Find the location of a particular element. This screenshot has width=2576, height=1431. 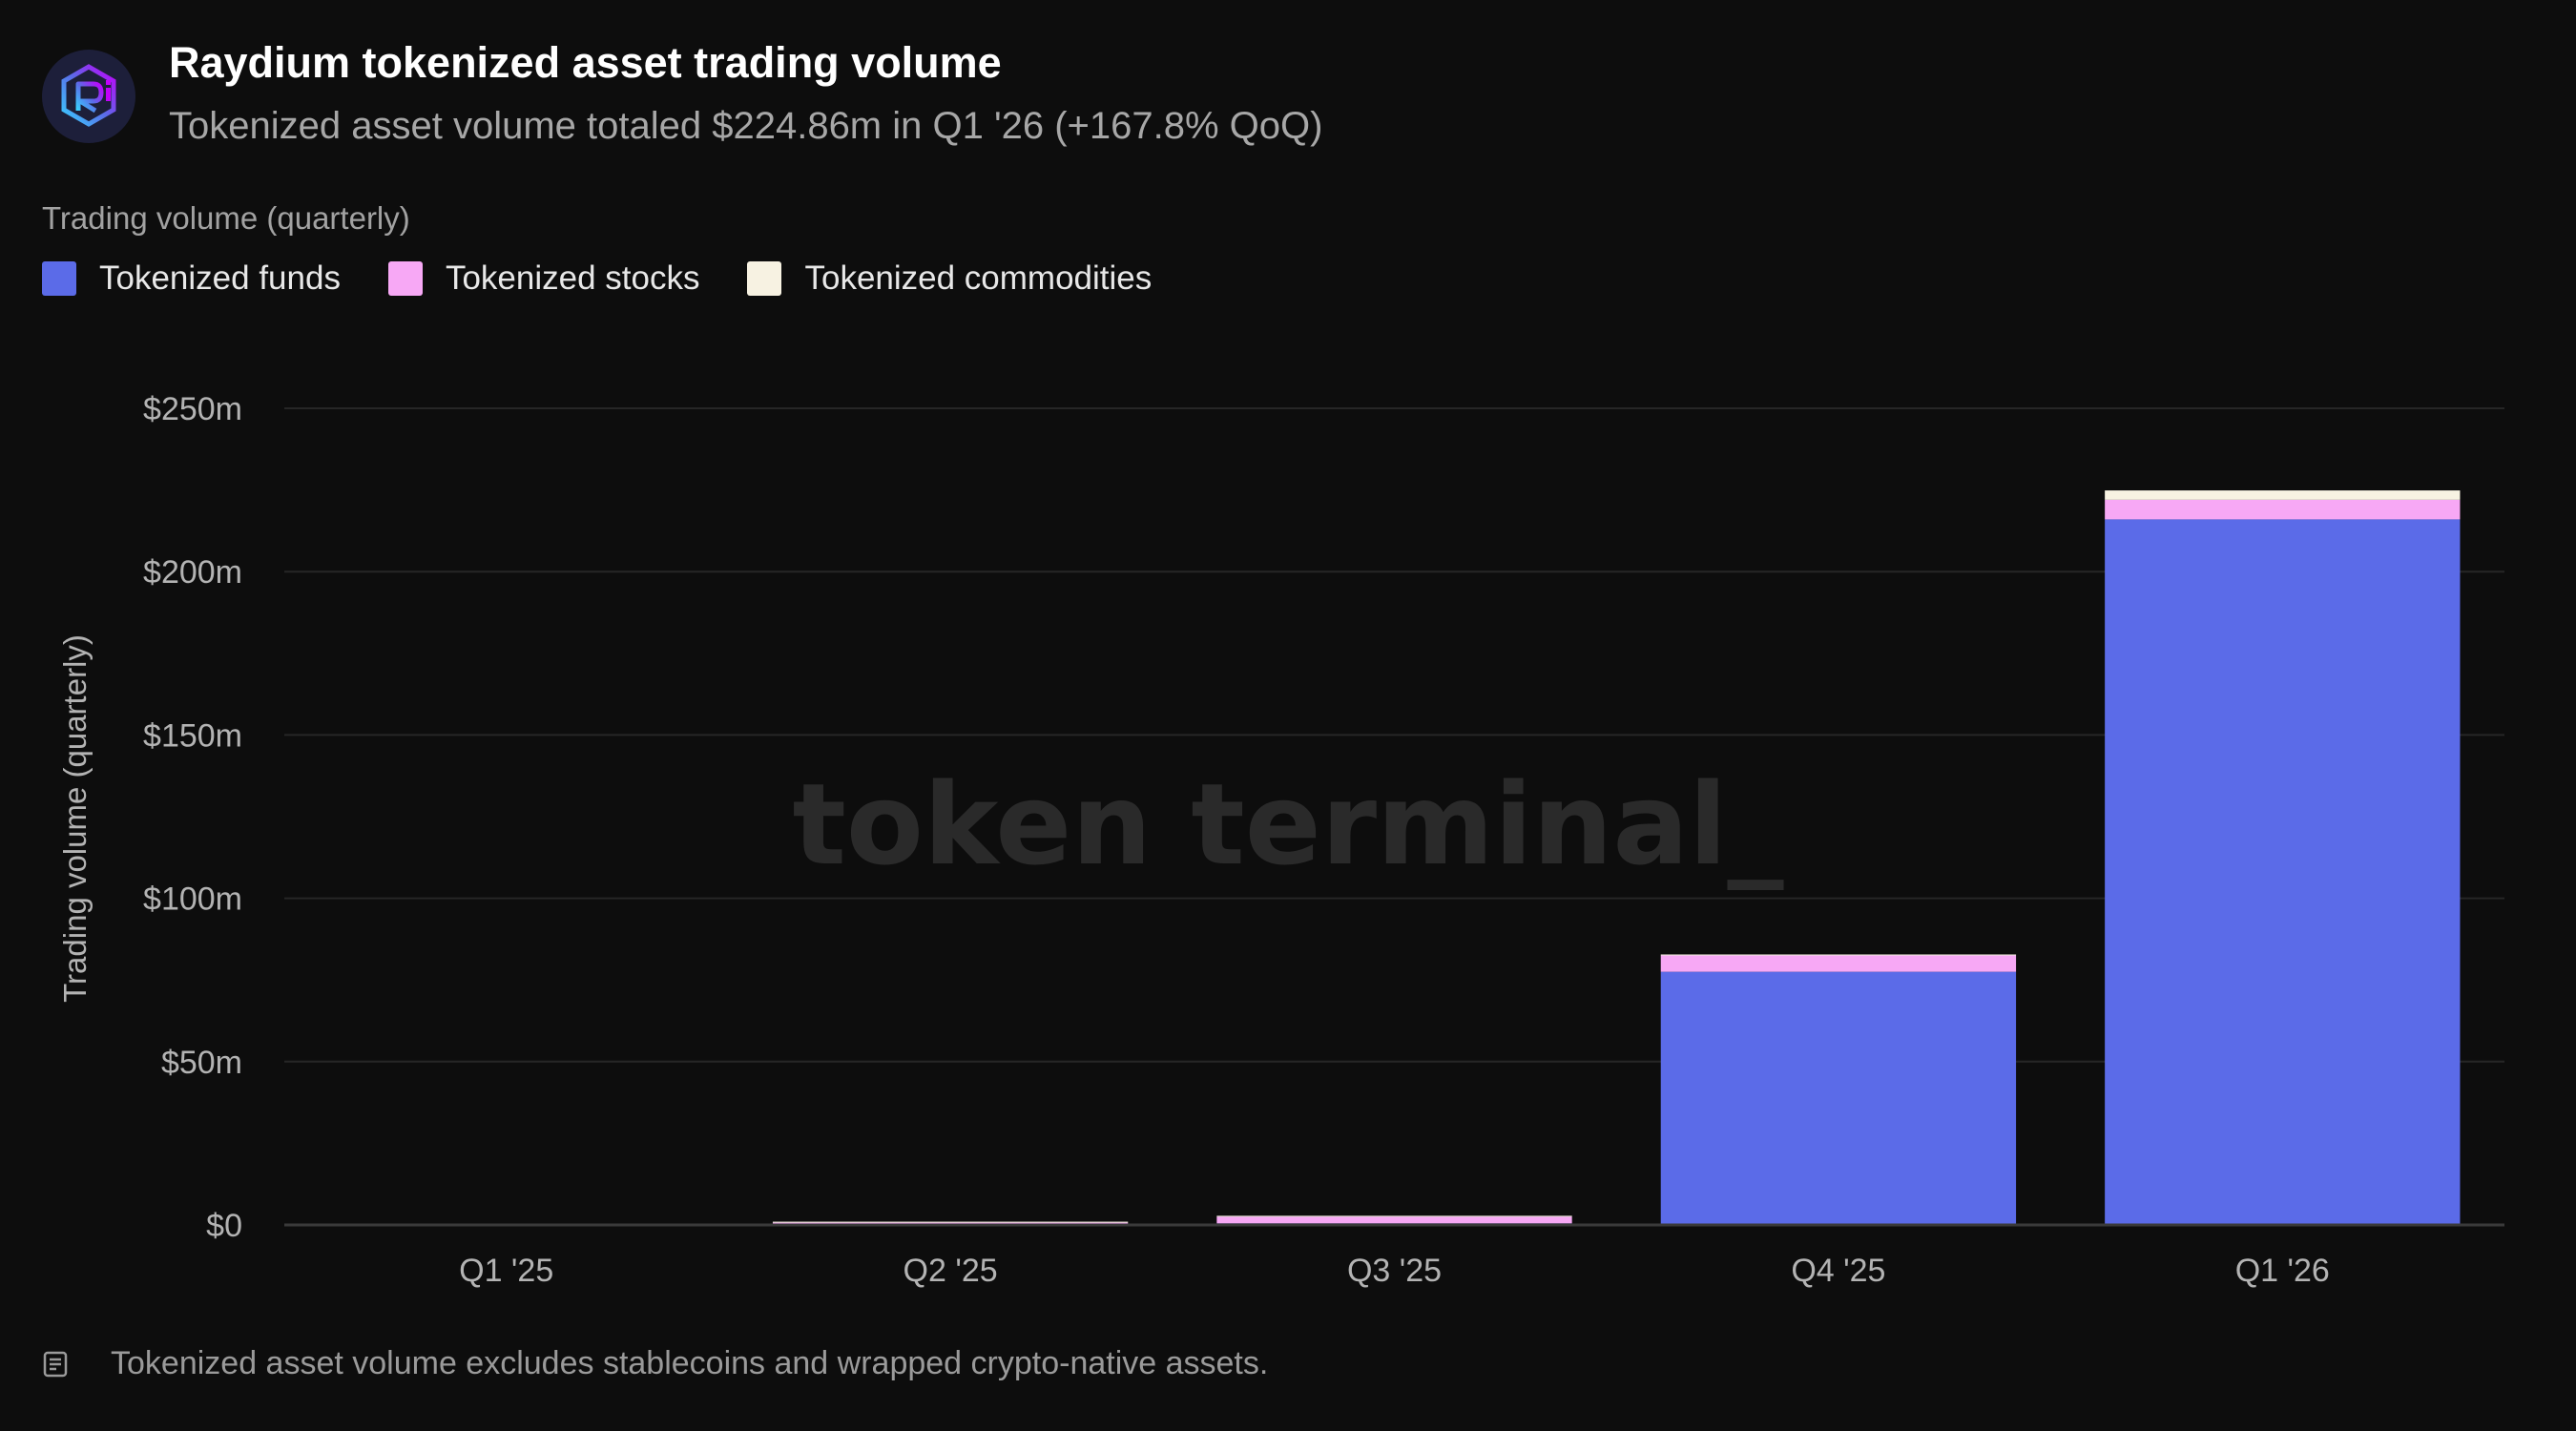

legend-swatch-funds is located at coordinates (59, 279).